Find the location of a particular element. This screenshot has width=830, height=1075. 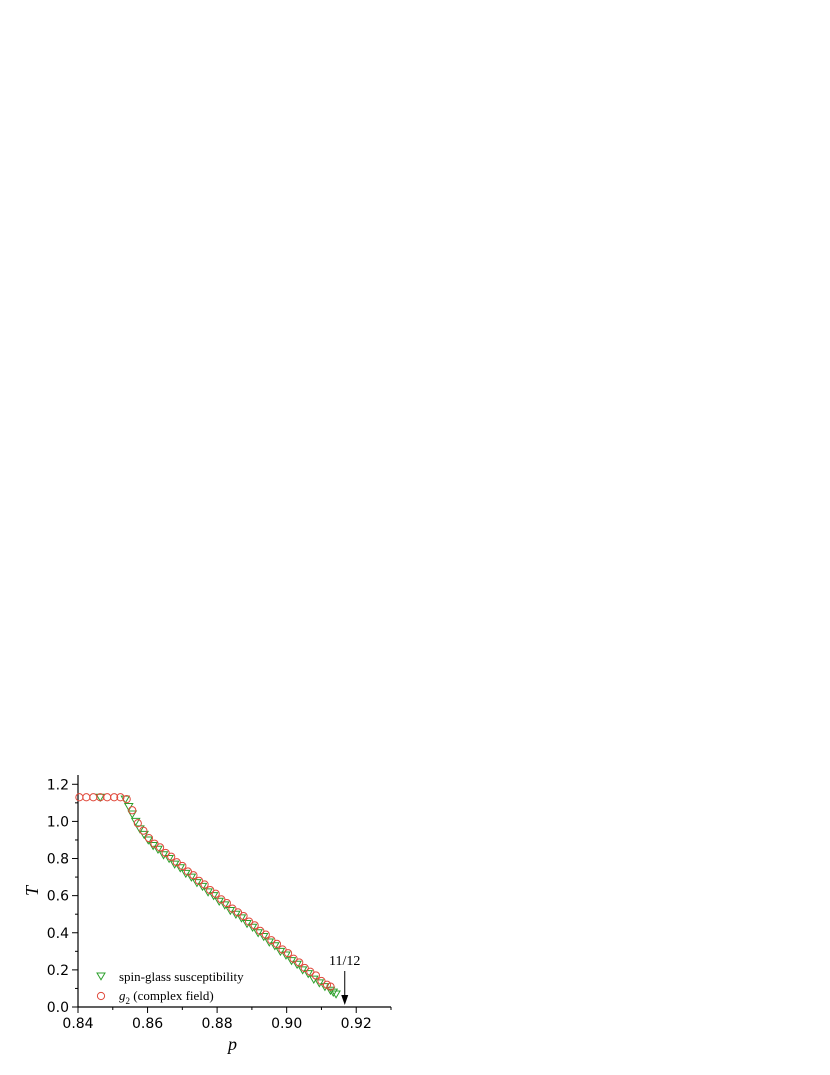

x-tick-label: 0.86 is located at coordinates (147, 1024).